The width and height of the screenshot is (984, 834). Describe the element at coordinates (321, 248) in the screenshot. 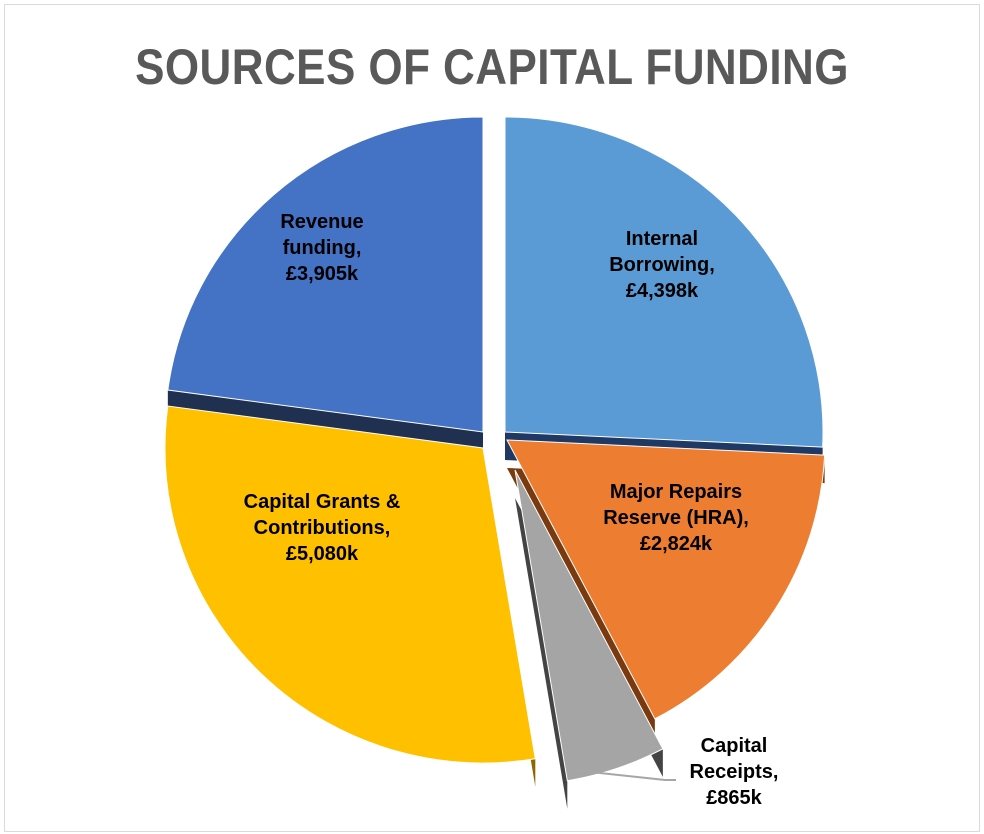

I see `data-label-revenue-funding: Revenue funding, £3,905k` at that location.